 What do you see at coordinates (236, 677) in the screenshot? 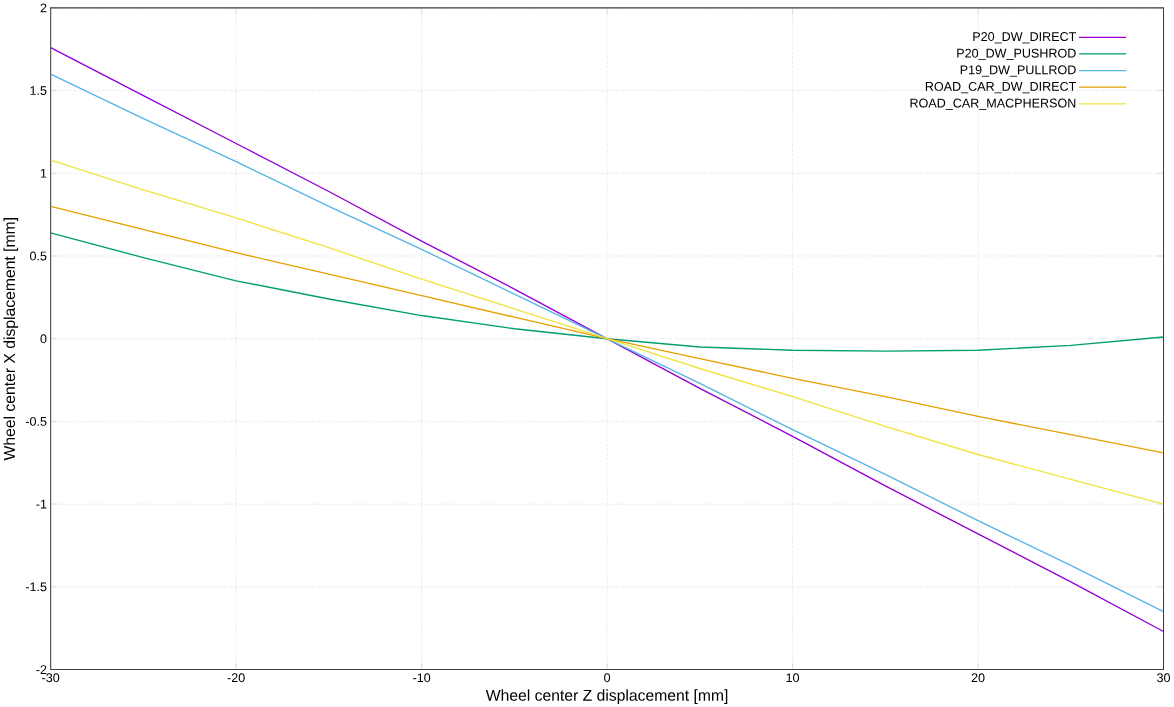
I see `x-tick-label: -20` at bounding box center [236, 677].